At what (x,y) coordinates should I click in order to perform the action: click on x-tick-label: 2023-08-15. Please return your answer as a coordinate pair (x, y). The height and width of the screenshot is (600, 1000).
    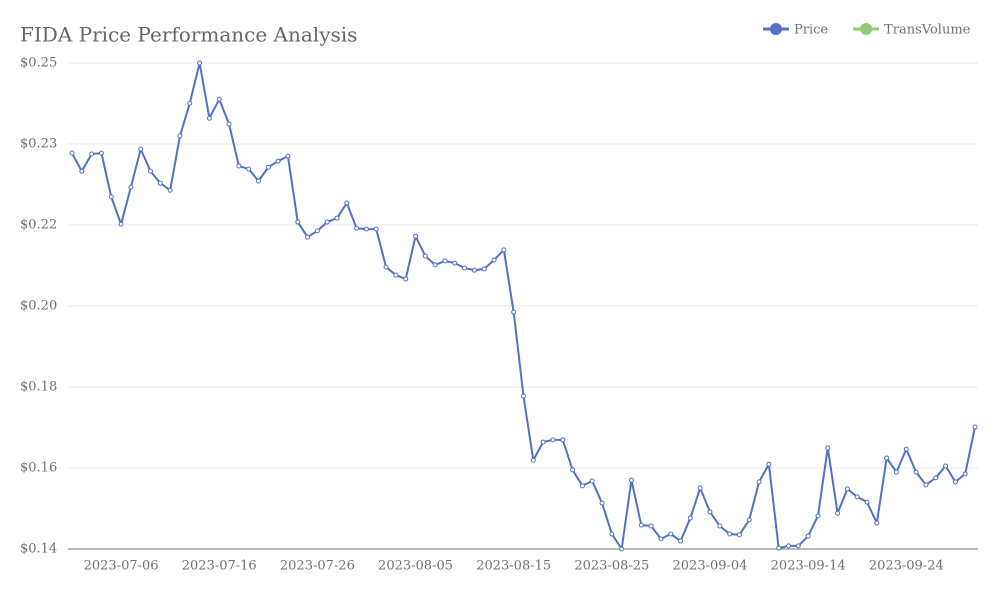
    Looking at the image, I should click on (513, 566).